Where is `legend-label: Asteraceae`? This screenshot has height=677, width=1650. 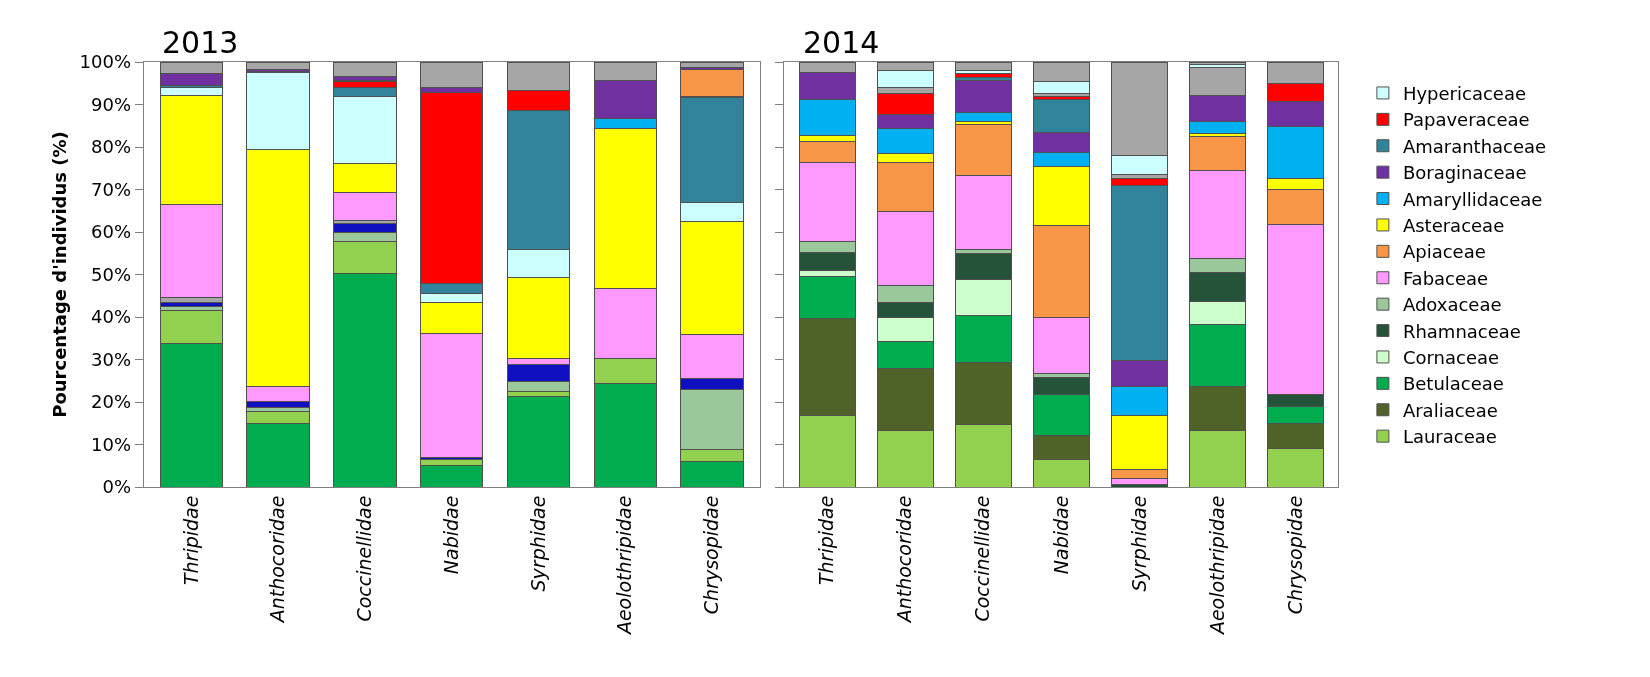
legend-label: Asteraceae is located at coordinates (1453, 225).